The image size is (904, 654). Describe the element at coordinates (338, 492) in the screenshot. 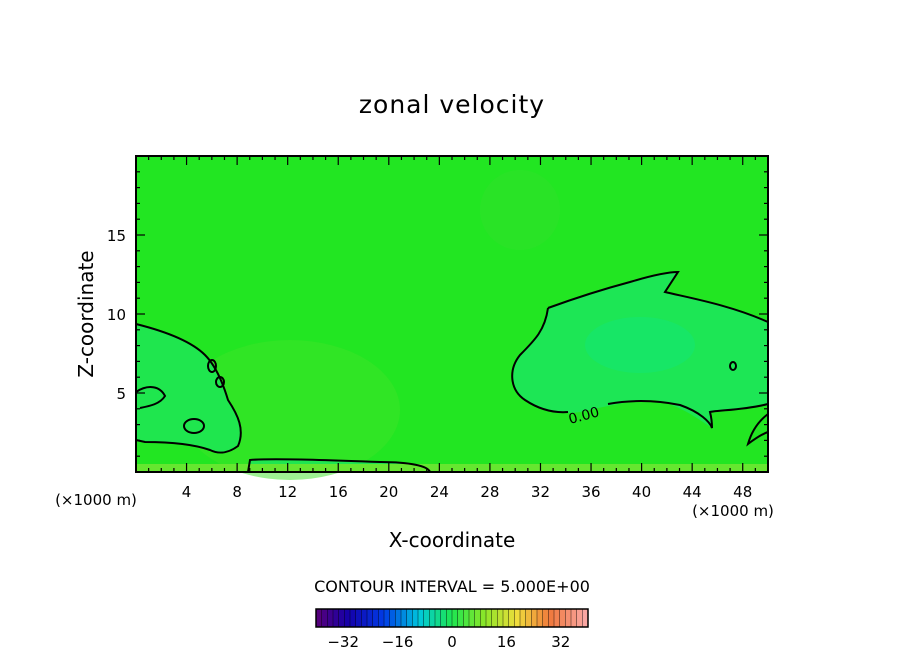

I see `x-tick-label: 16` at that location.